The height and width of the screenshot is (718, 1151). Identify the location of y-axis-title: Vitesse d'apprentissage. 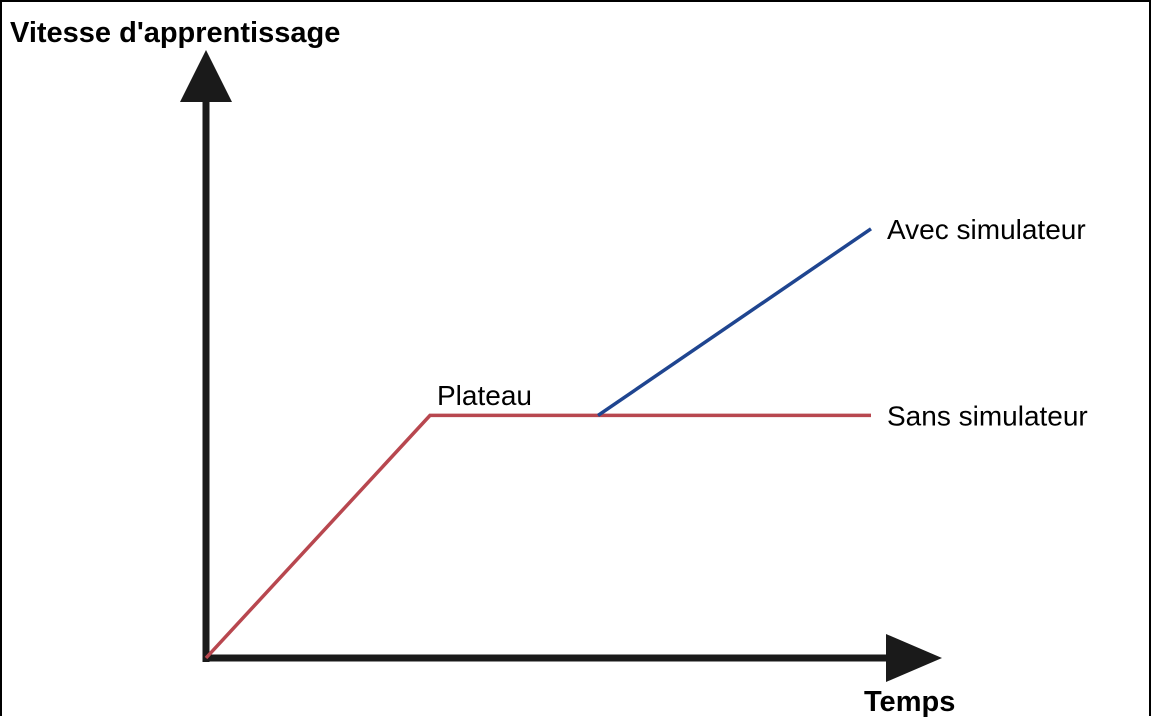
(175, 33).